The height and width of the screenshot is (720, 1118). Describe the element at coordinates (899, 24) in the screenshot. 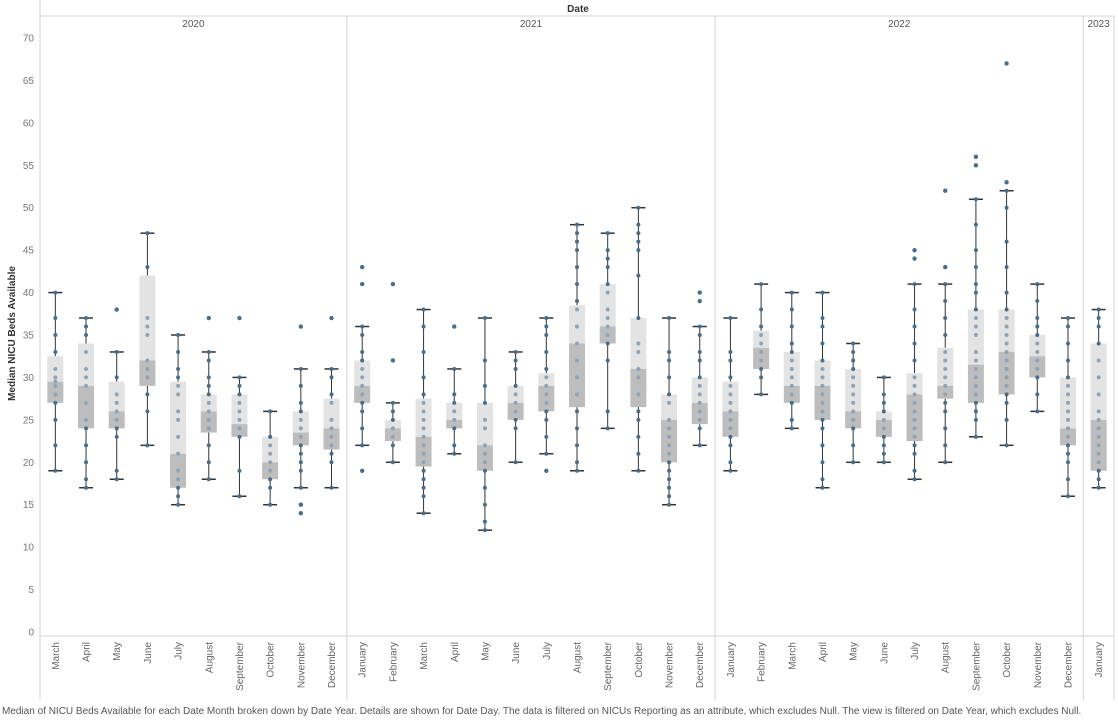

I see `year-header-label: 2022` at that location.